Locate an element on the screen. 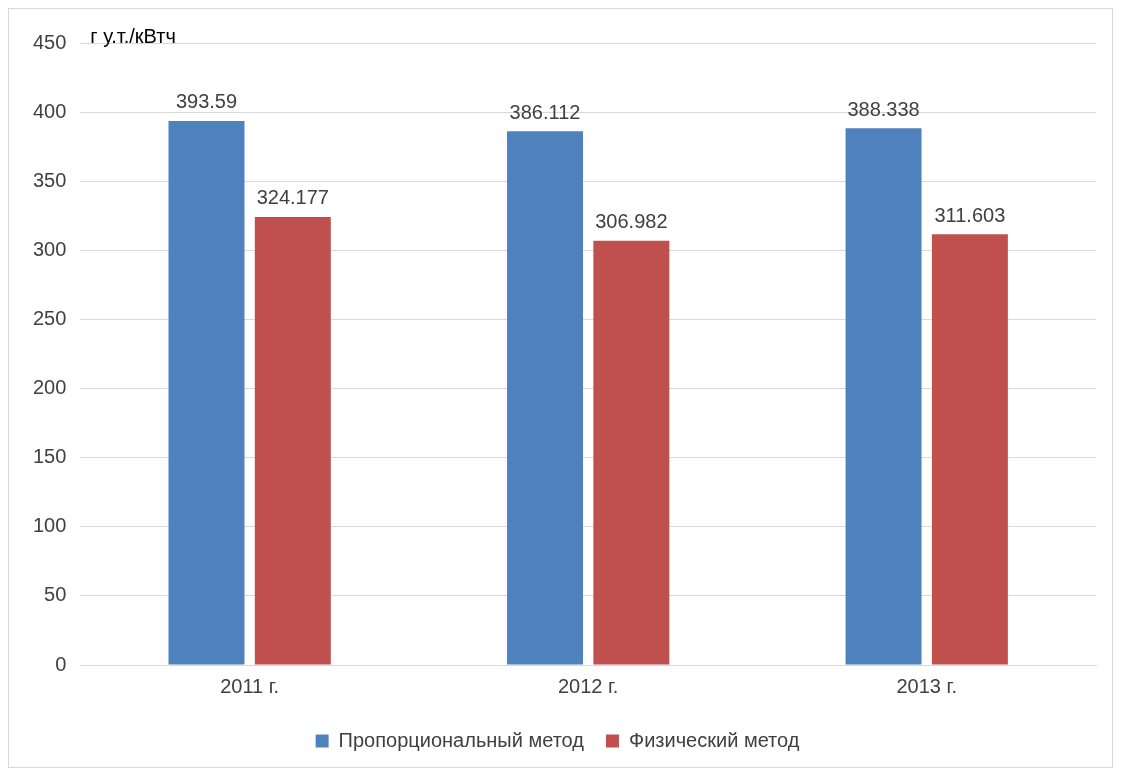 Image resolution: width=1121 pixels, height=776 pixels. x-tick-label: 2012 г. is located at coordinates (588, 685).